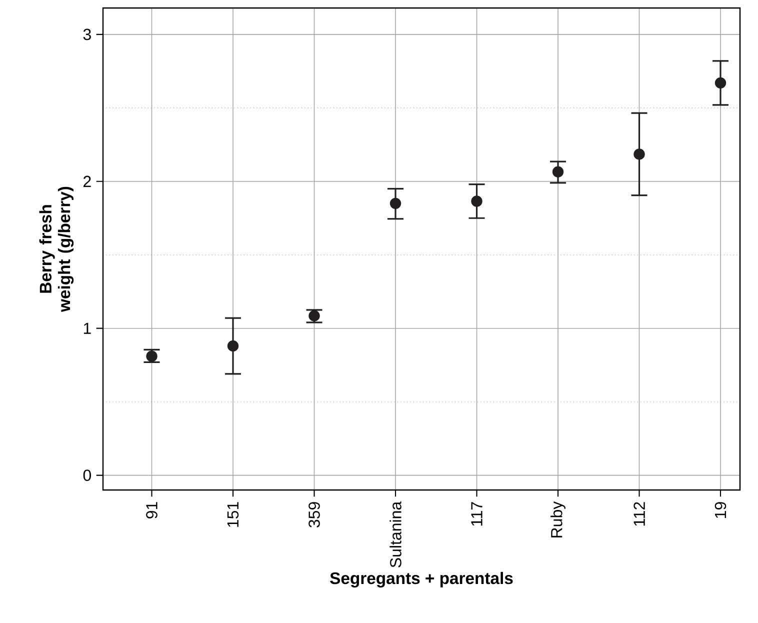 This screenshot has width=758, height=623. What do you see at coordinates (87, 475) in the screenshot?
I see `y-tick-label: 0` at bounding box center [87, 475].